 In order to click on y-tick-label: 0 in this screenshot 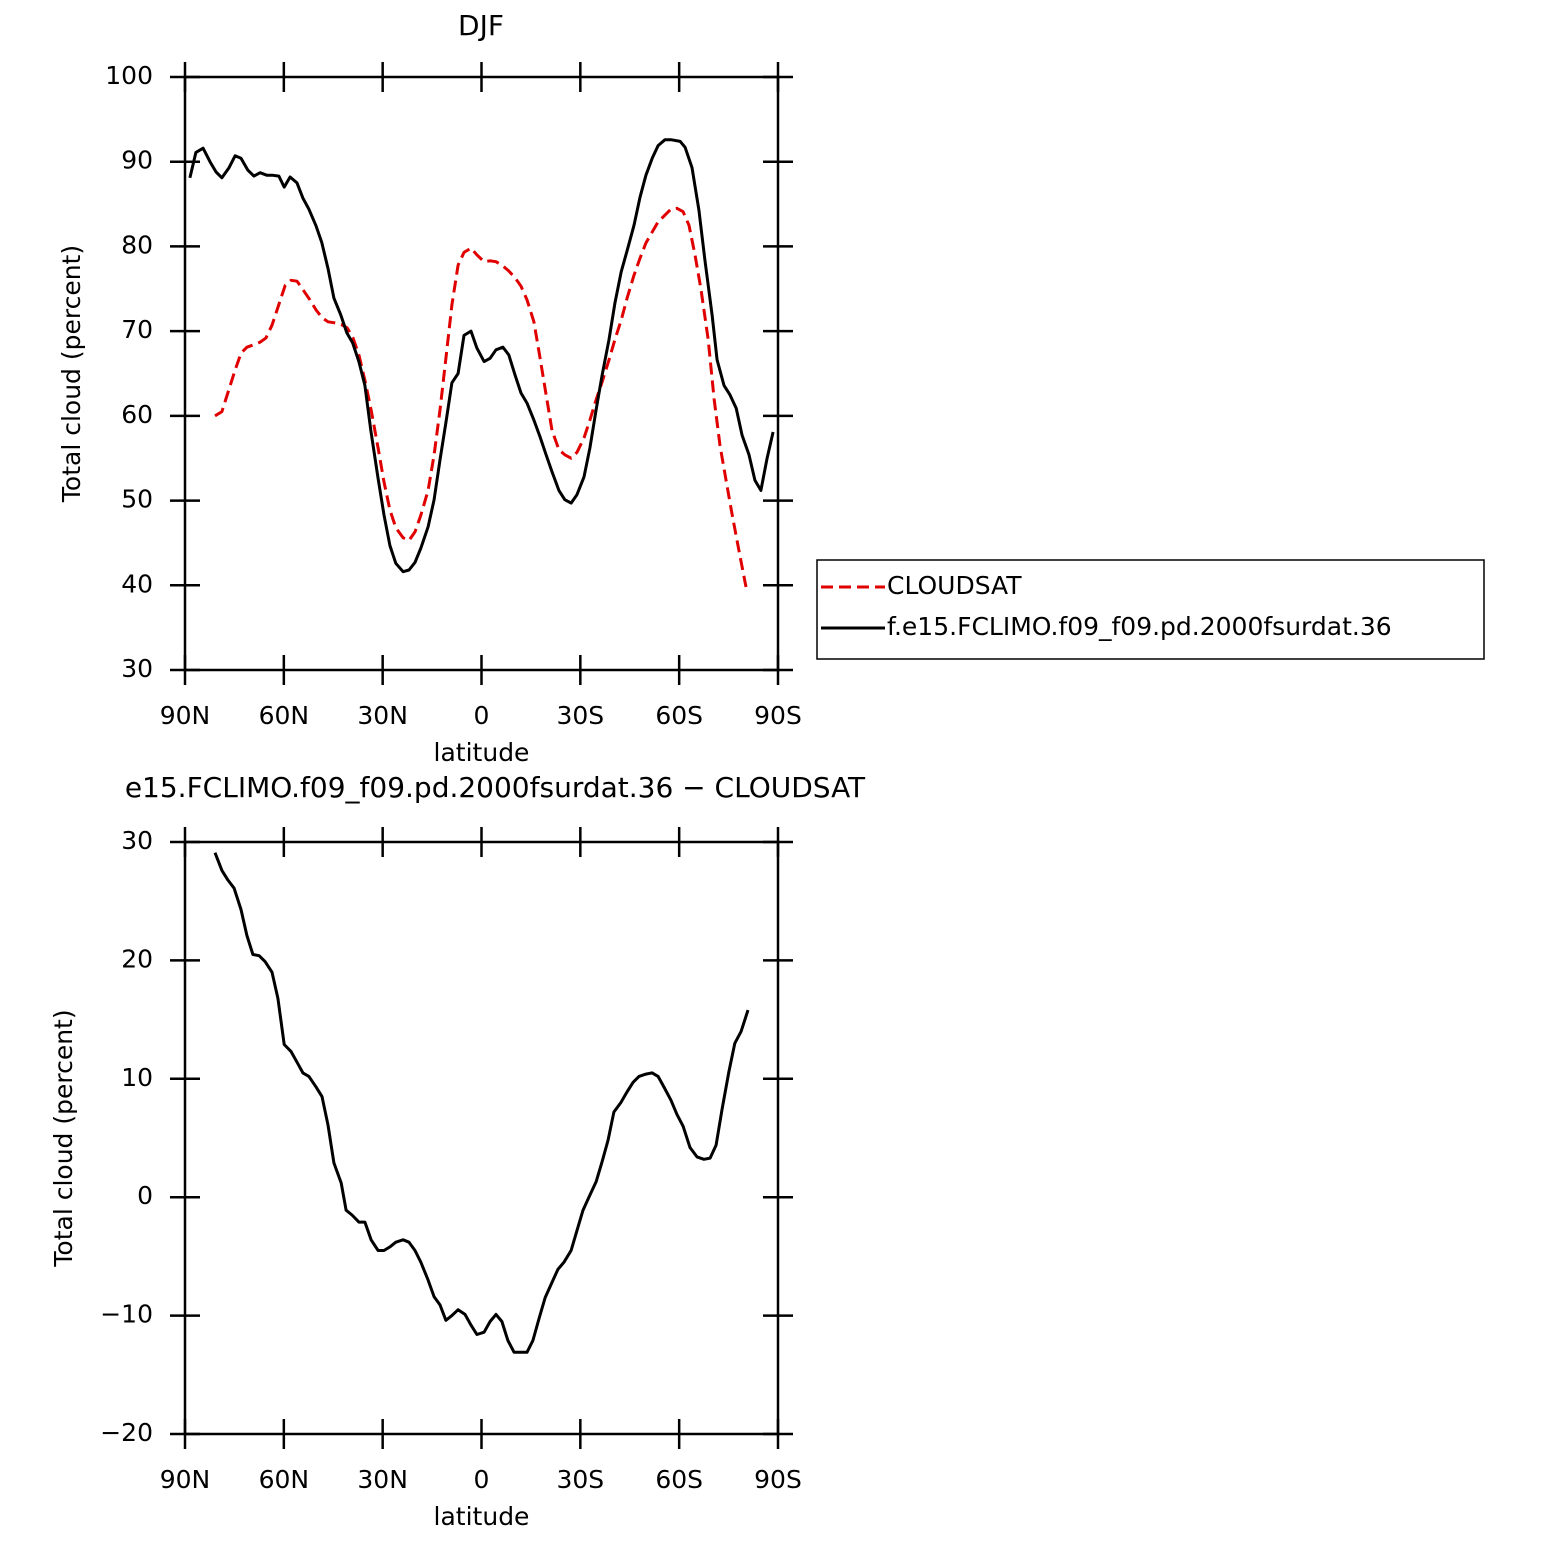, I will do `click(145, 1195)`.